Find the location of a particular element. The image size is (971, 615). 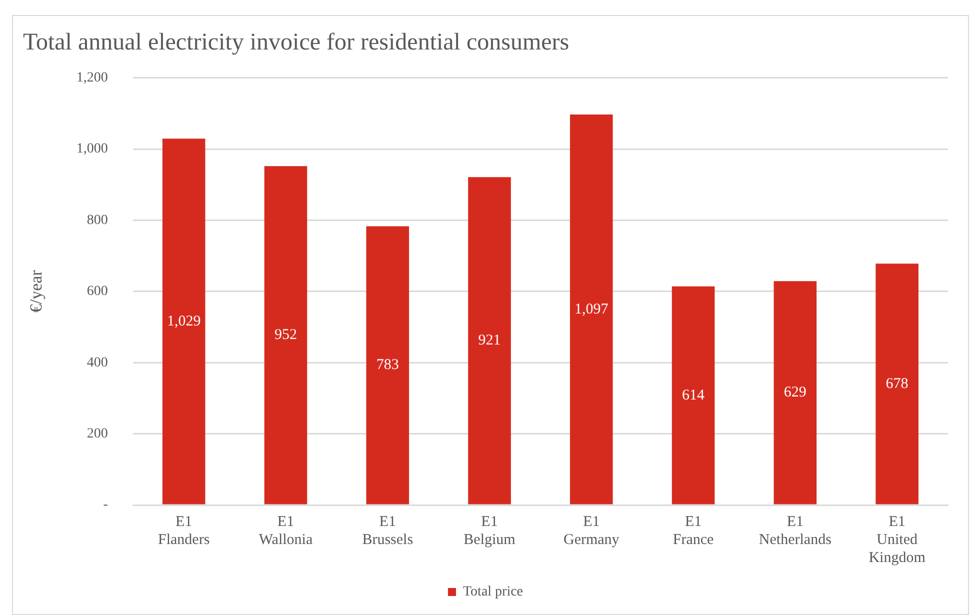

y-tick-label: 1,200 is located at coordinates (92, 78).